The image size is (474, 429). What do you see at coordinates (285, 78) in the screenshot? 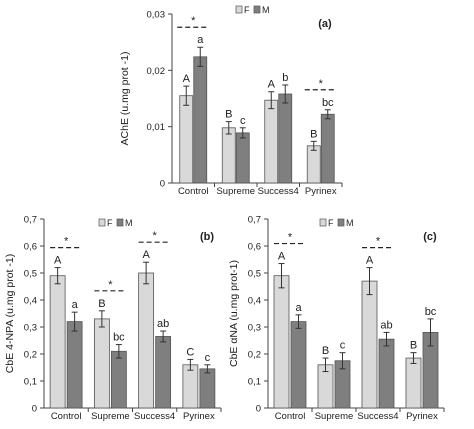
I see `significance-letter: b` at bounding box center [285, 78].